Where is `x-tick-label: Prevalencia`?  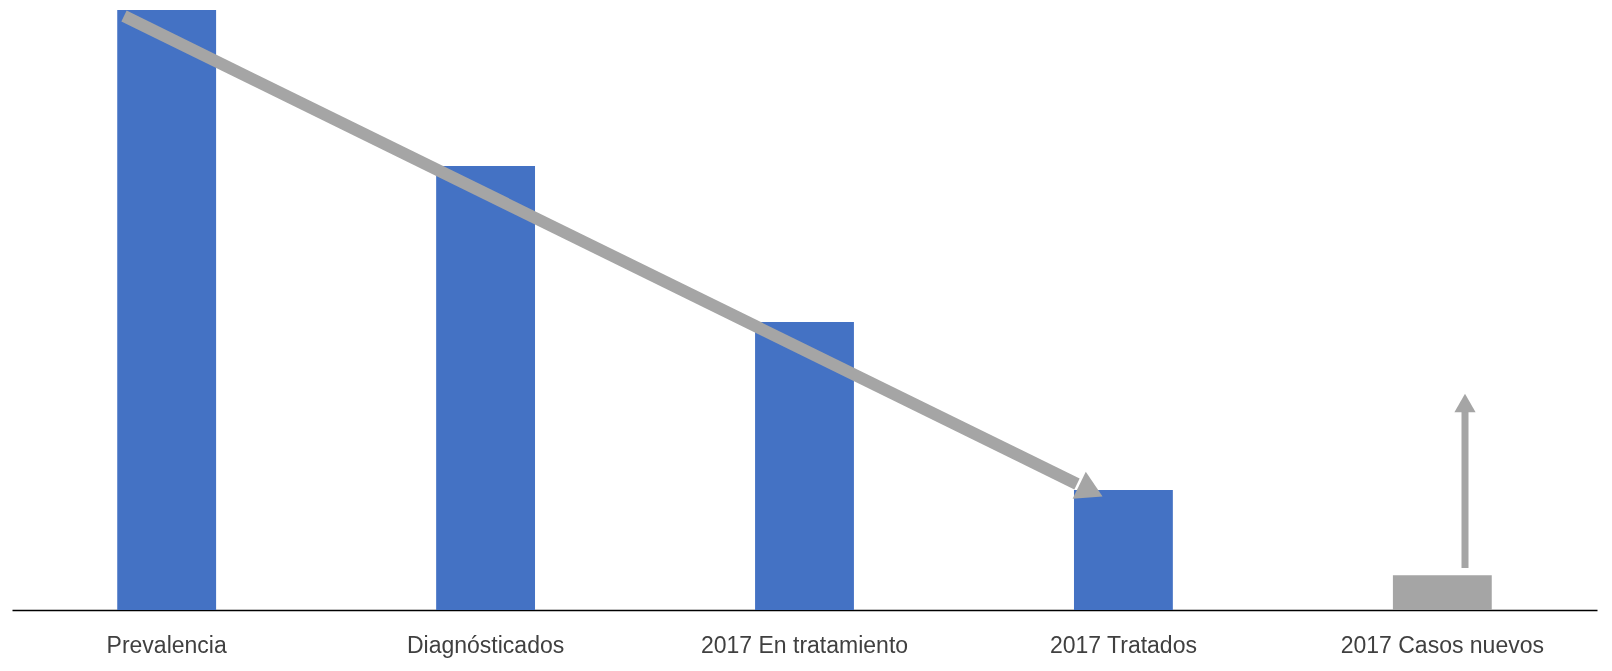
x-tick-label: Prevalencia is located at coordinates (166, 644).